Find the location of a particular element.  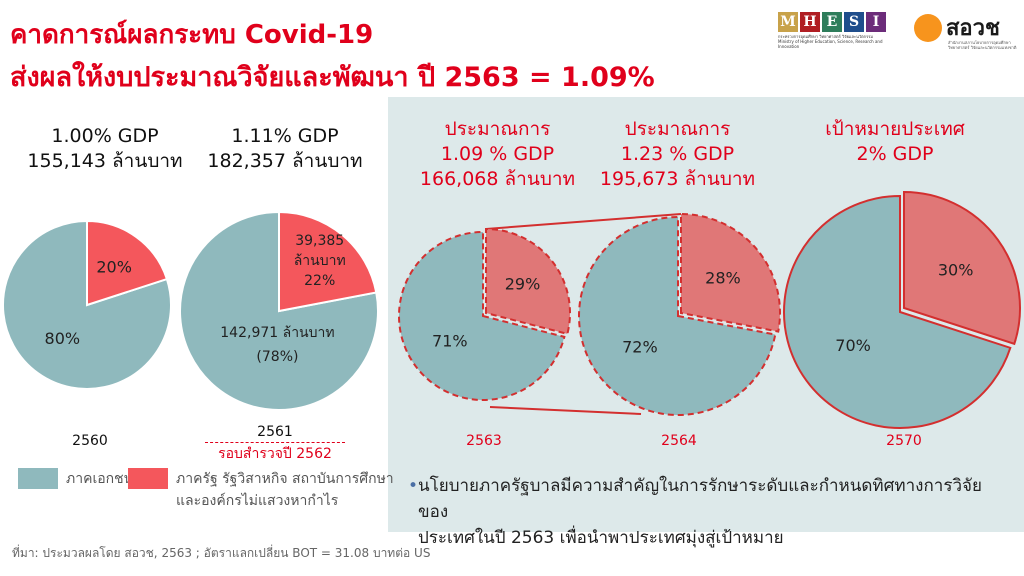

chart-2563-gdp: 1.09 % GDP is located at coordinates (497, 154).